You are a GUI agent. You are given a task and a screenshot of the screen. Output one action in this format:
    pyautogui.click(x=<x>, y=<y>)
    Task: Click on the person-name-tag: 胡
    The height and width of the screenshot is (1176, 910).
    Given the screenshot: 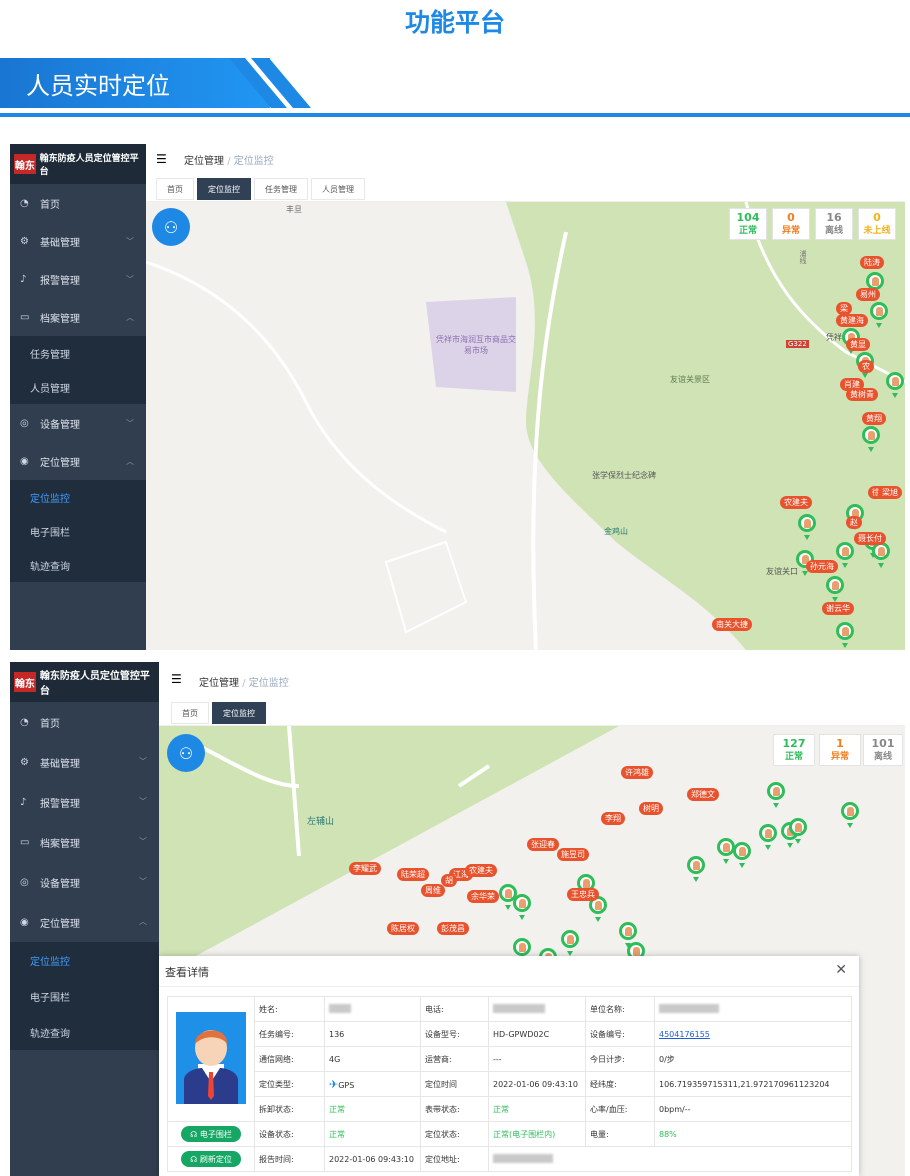 What is the action you would take?
    pyautogui.click(x=449, y=880)
    